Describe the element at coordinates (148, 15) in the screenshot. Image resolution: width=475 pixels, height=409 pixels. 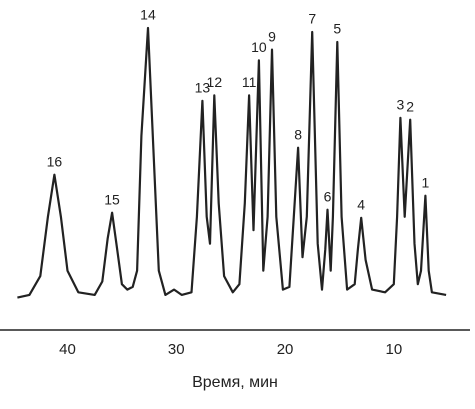
I see `peak-label: 14` at that location.